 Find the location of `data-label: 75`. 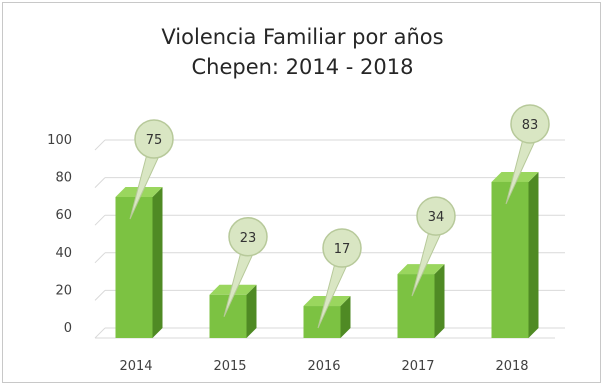

data-label: 75 is located at coordinates (154, 140).